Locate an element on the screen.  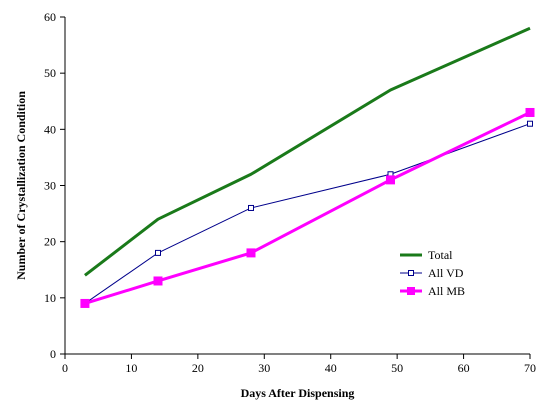
x-tick-label: 70 is located at coordinates (530, 368).